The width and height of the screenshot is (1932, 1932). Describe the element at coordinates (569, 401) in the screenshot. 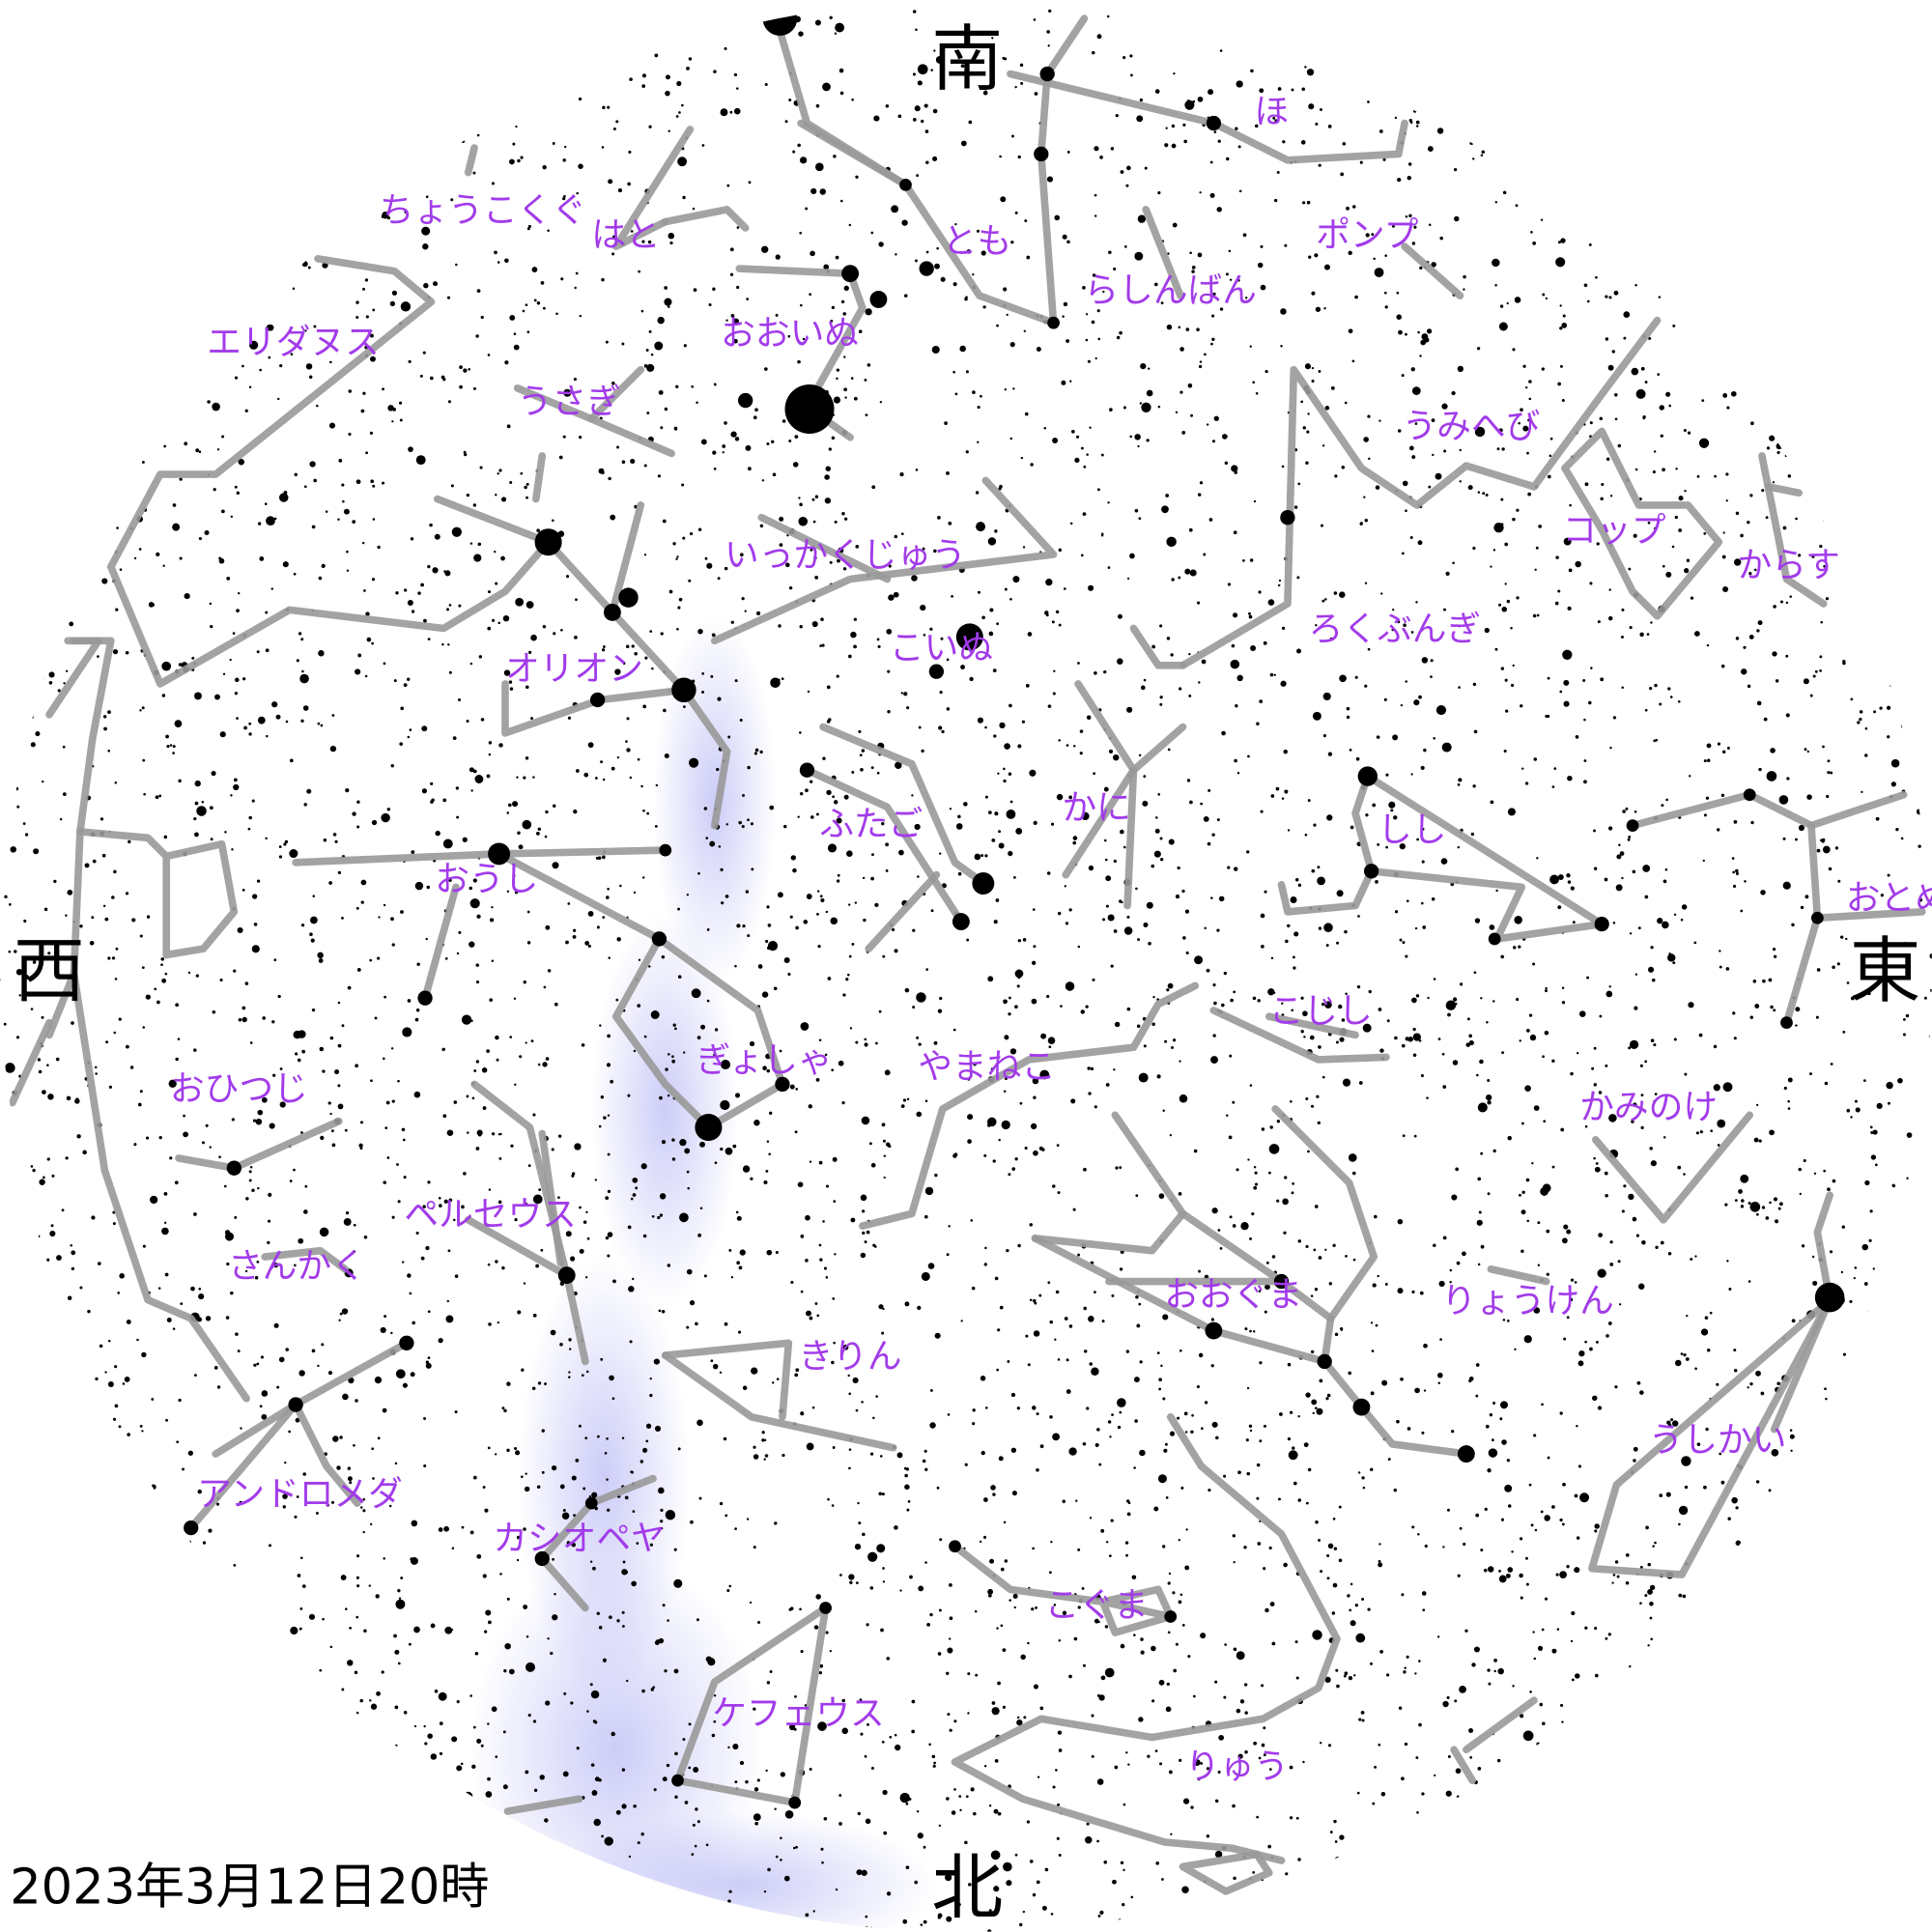

I see `constellation-name: うさぎ` at that location.